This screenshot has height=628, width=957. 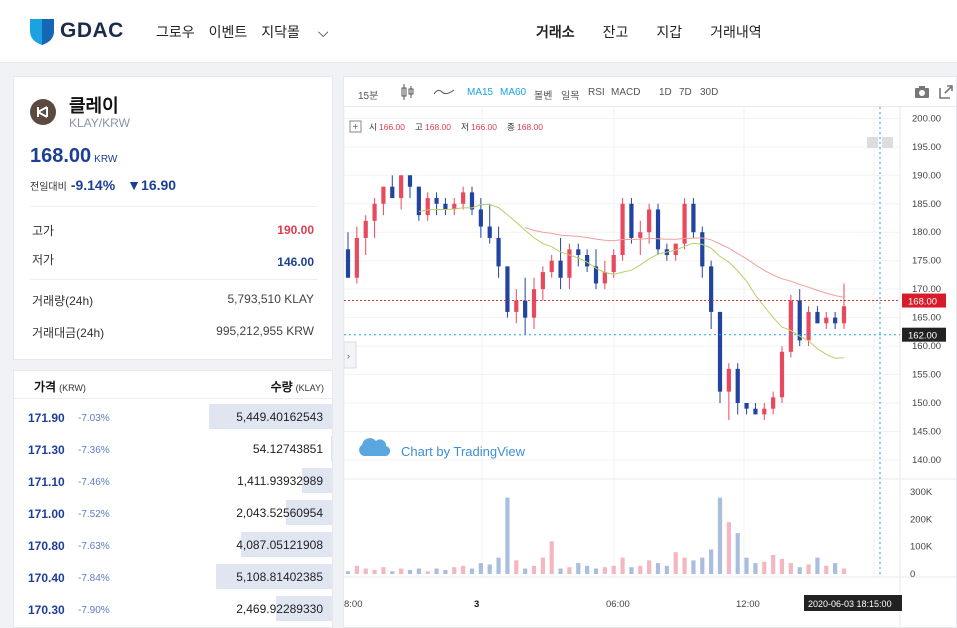 What do you see at coordinates (42, 32) in the screenshot?
I see `gdac-shield-icon` at bounding box center [42, 32].